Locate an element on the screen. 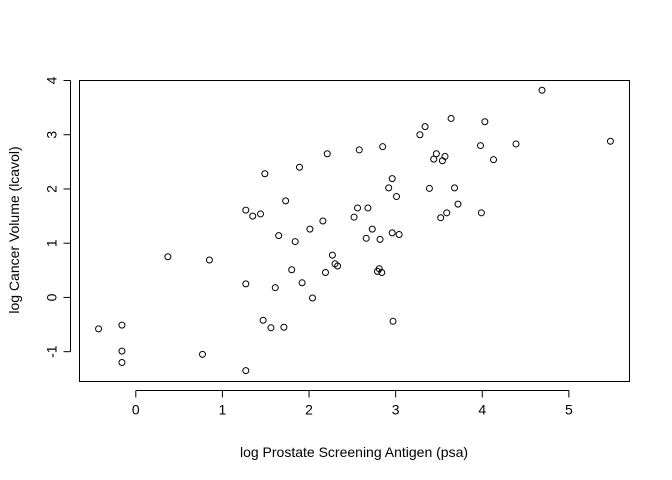 Image resolution: width=672 pixels, height=480 pixels. y-tick-label-0: -1 is located at coordinates (52, 351).